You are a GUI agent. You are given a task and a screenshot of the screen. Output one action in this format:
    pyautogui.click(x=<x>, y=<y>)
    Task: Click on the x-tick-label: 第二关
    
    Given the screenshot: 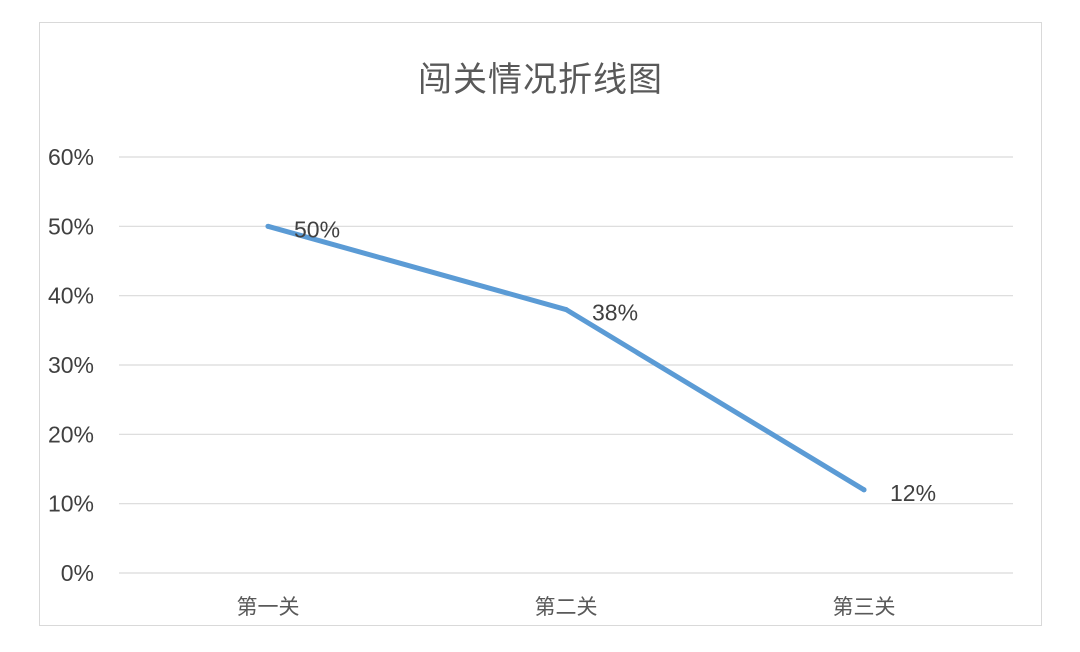 What is the action you would take?
    pyautogui.click(x=566, y=607)
    